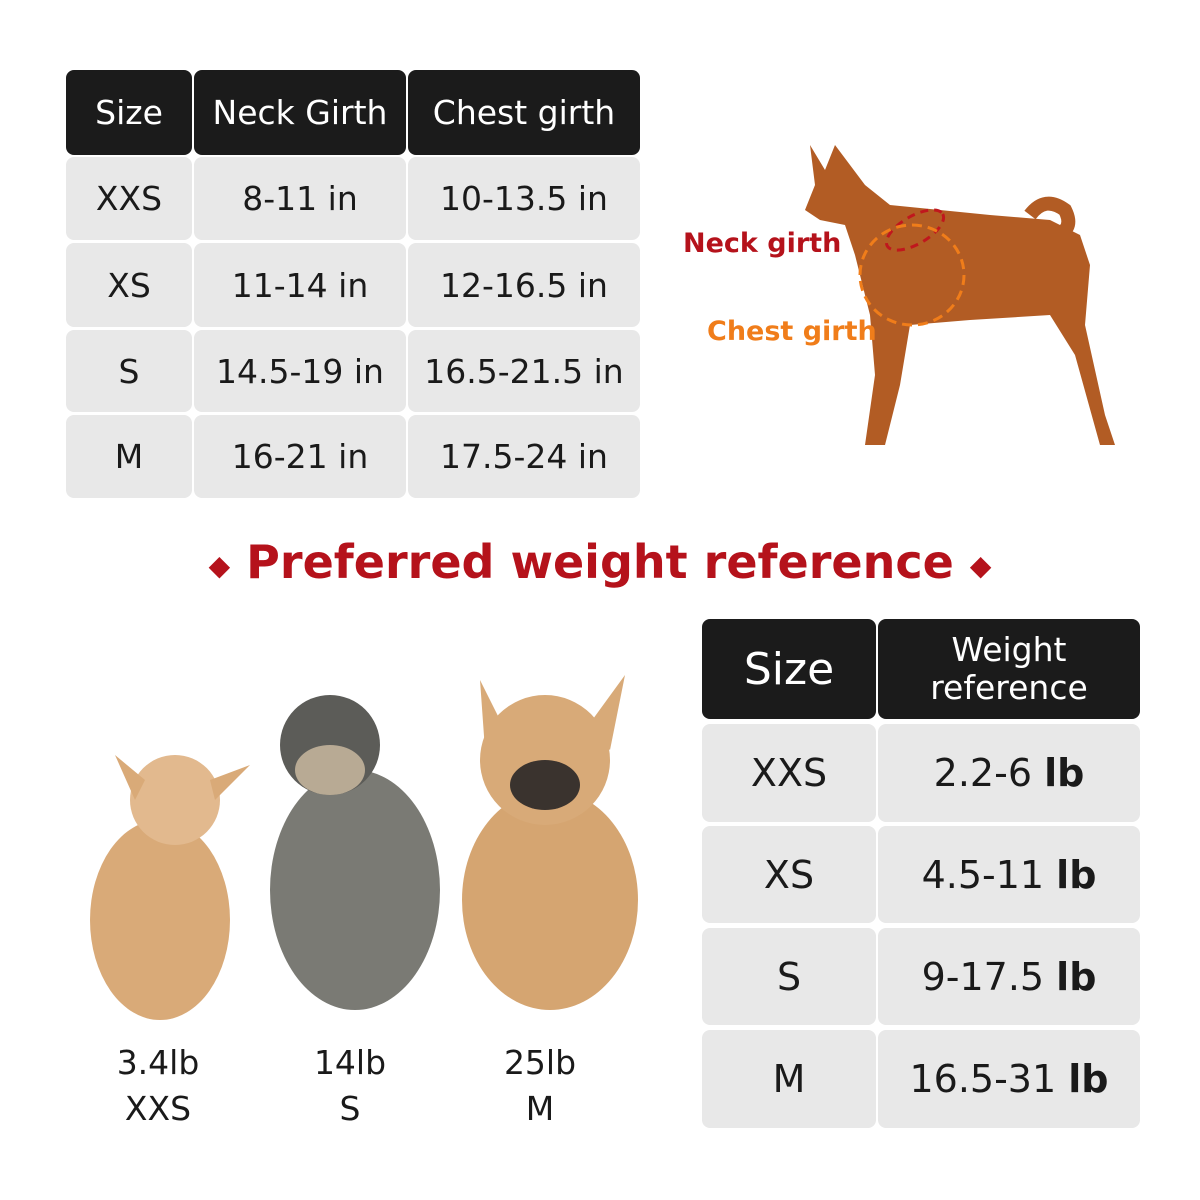 The height and width of the screenshot is (1200, 1200). I want to click on weight-cell: 4.5-11 lb, so click(1009, 874).